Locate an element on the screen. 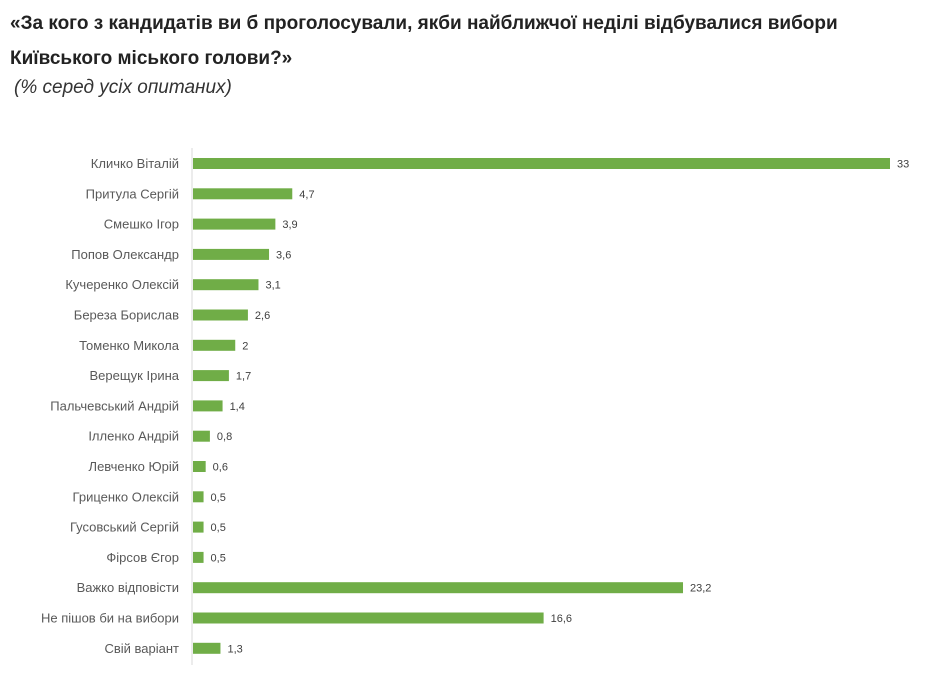 This screenshot has width=935, height=673. category-label: Кличко Віталій is located at coordinates (135, 163).